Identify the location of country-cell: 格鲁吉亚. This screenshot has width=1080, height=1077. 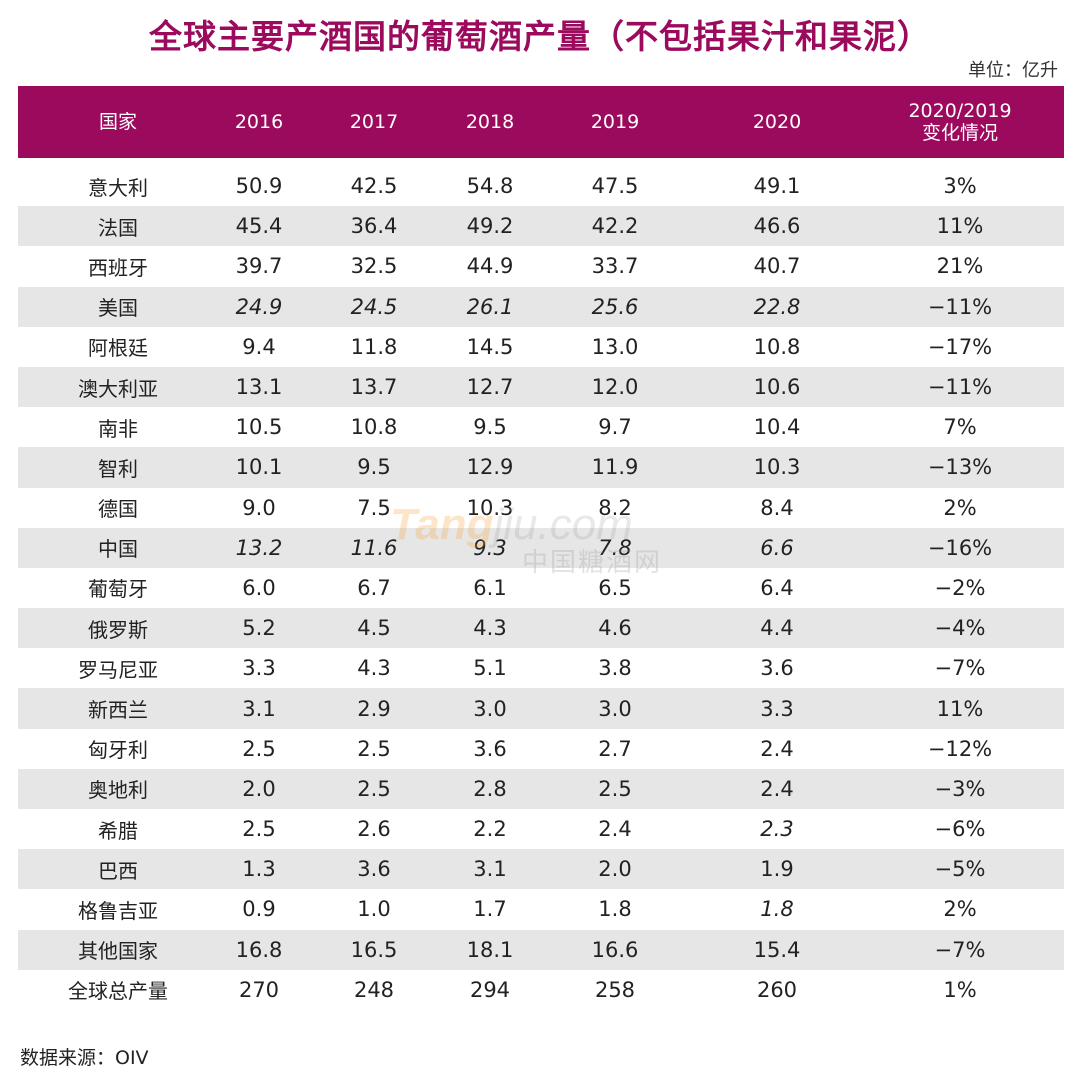
(118, 910).